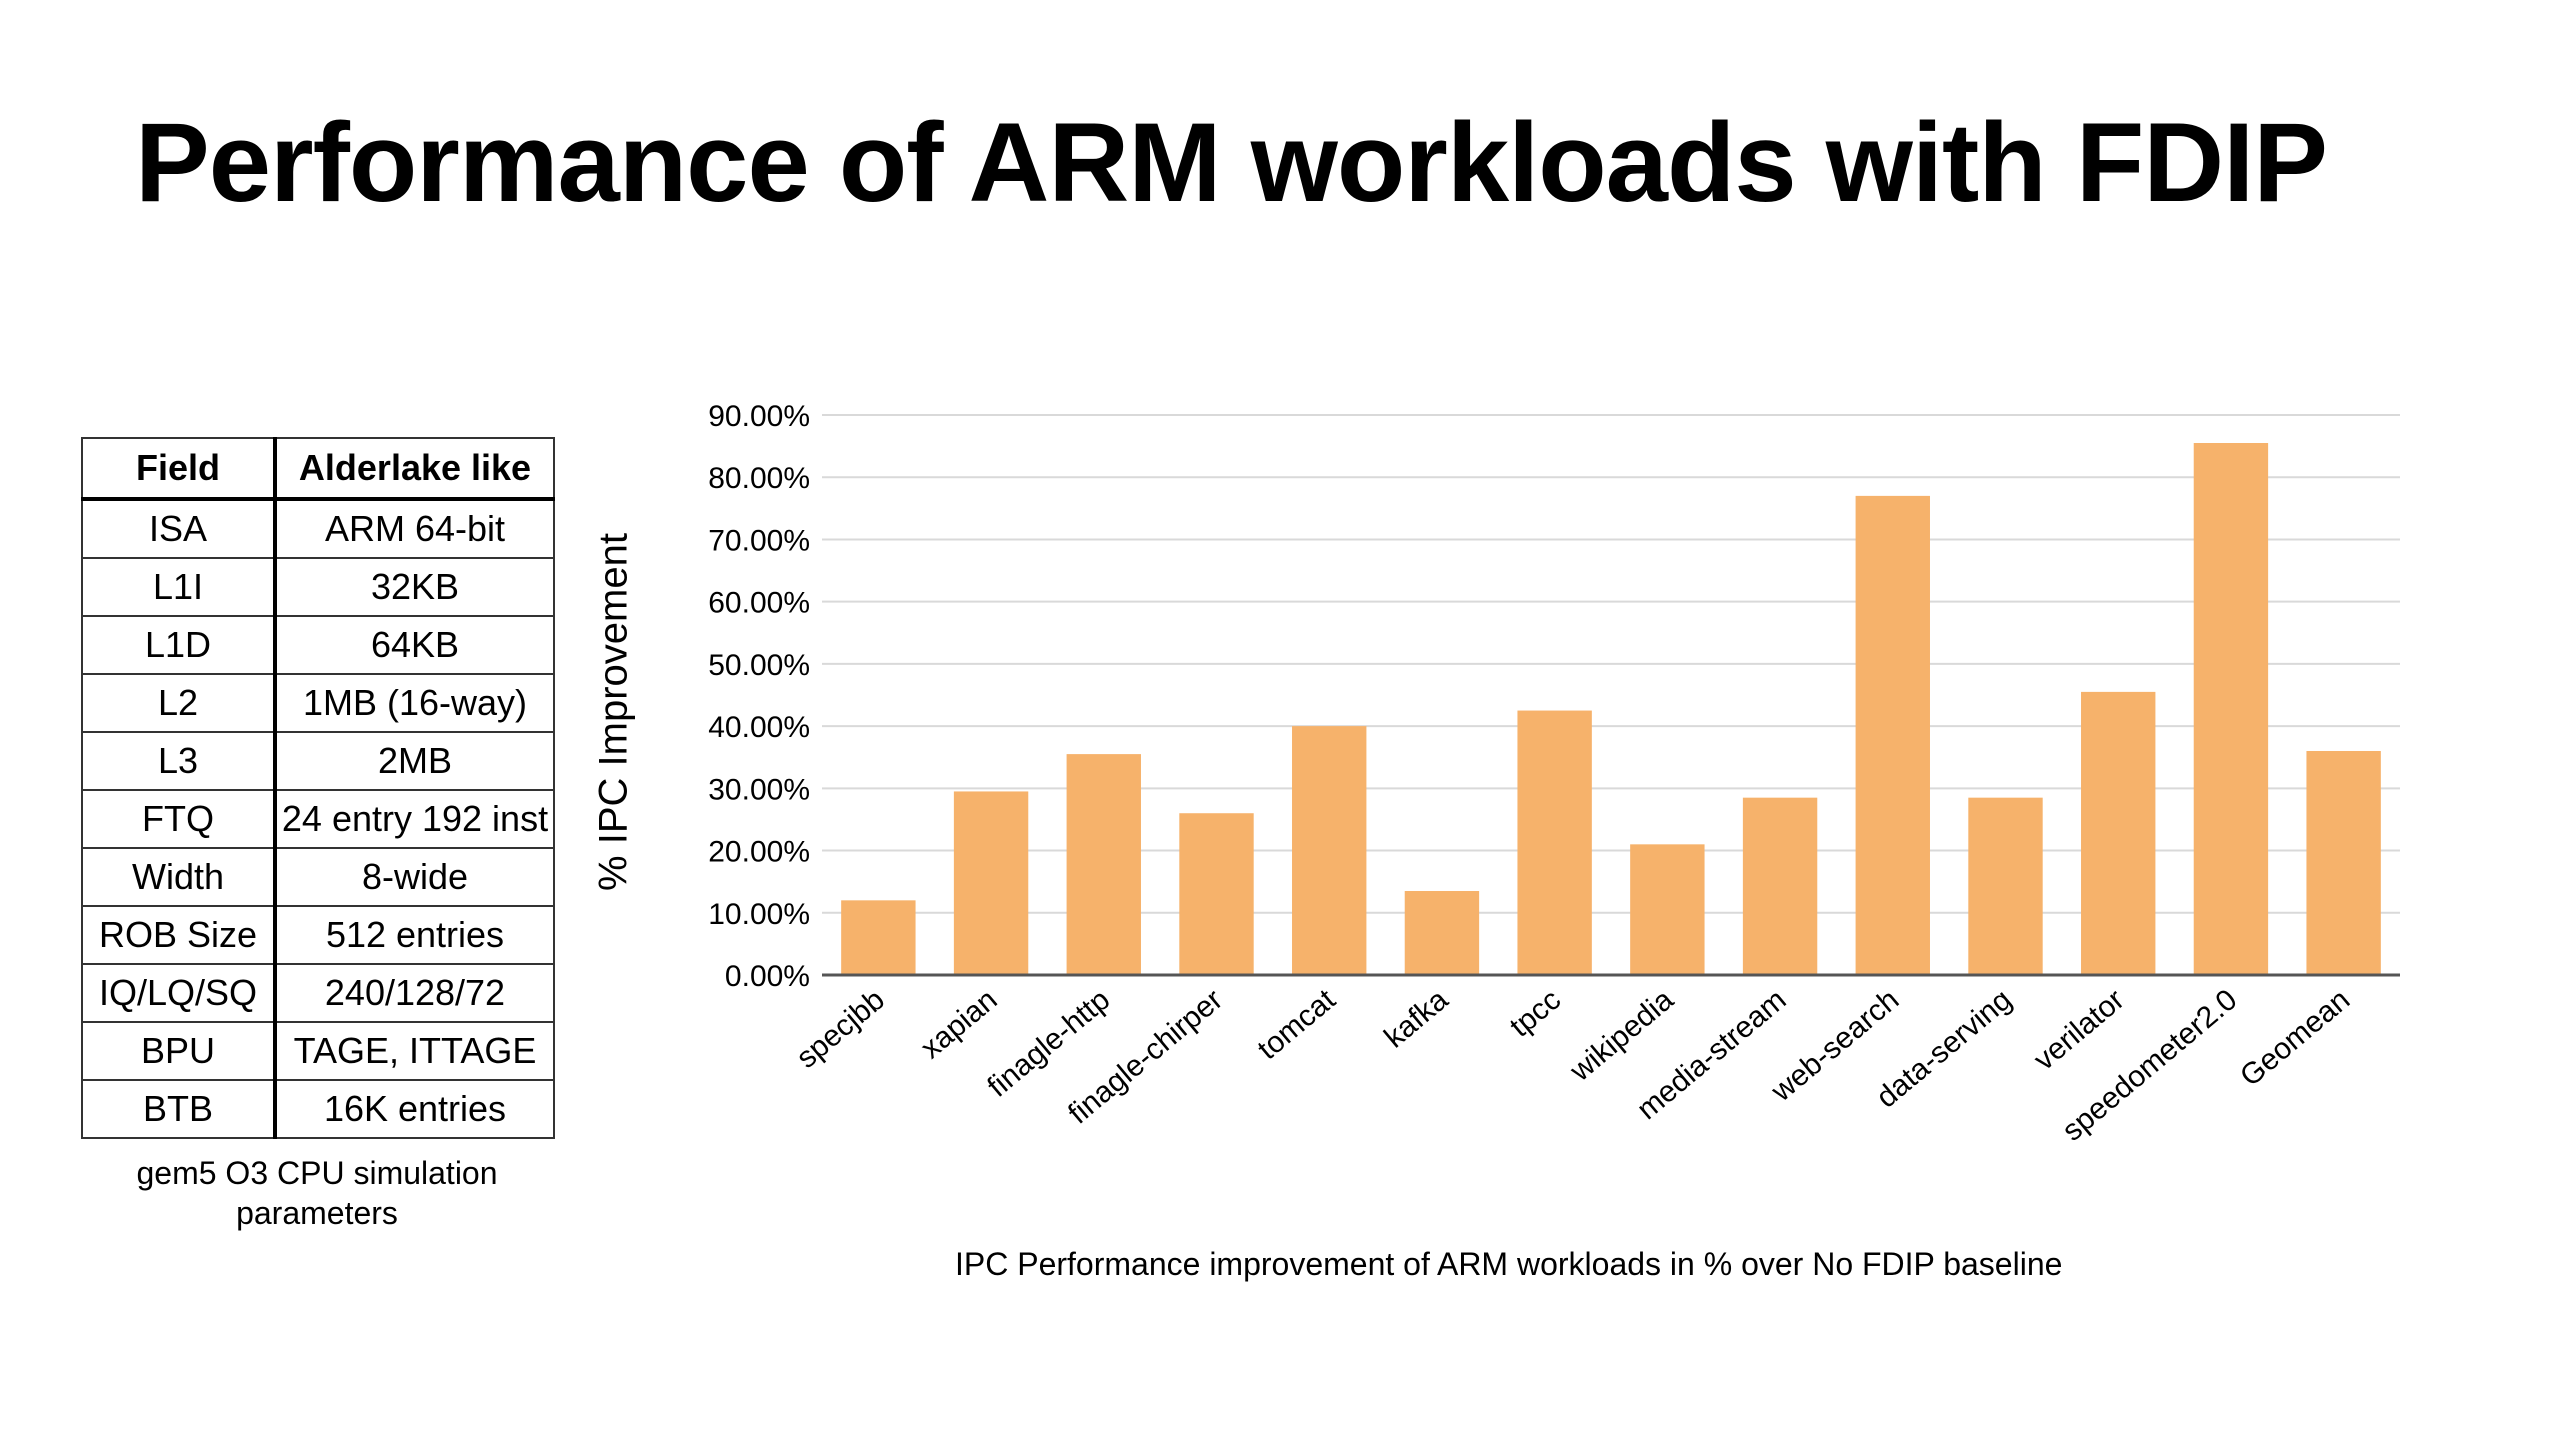 The width and height of the screenshot is (2560, 1440). What do you see at coordinates (414, 645) in the screenshot?
I see `row-value: 64KB` at bounding box center [414, 645].